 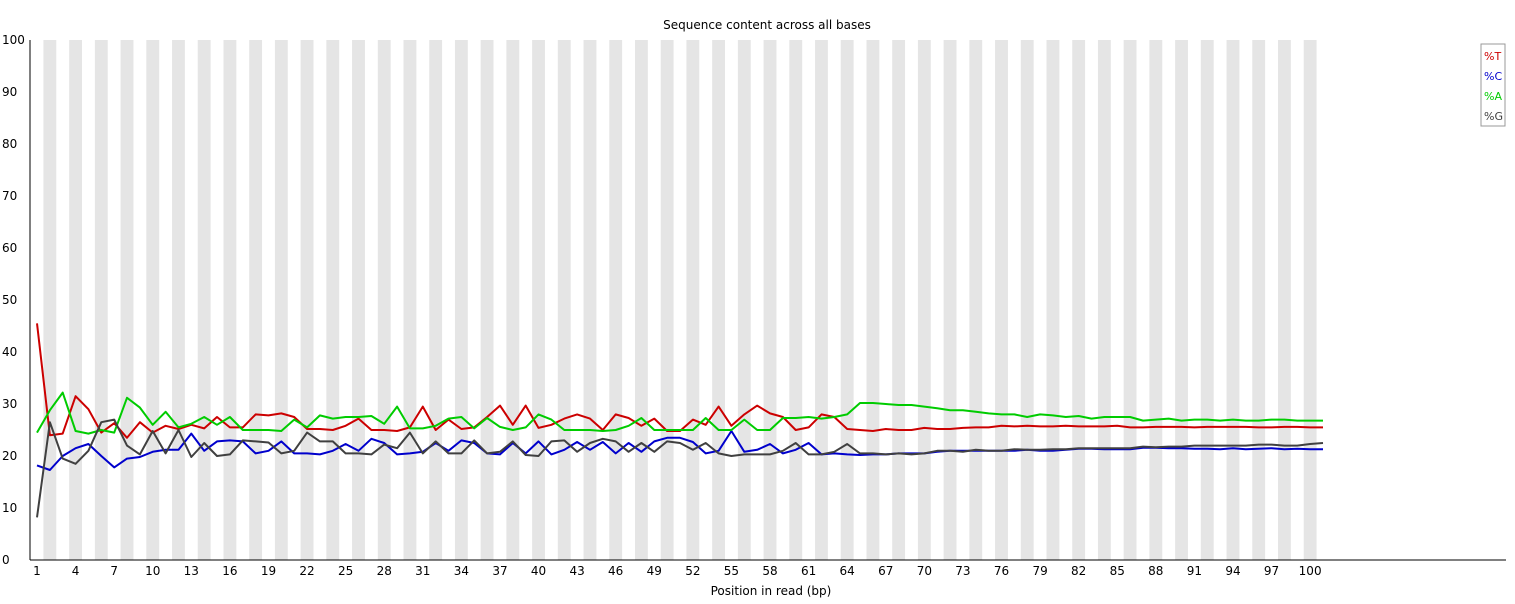 What do you see at coordinates (306, 571) in the screenshot?
I see `x-tick-label: 22` at bounding box center [306, 571].